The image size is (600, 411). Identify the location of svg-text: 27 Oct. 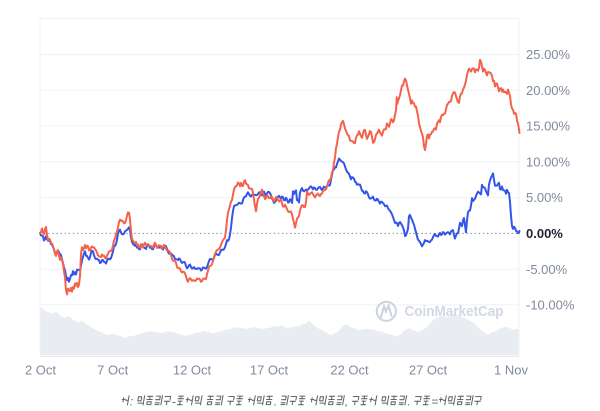
(428, 369).